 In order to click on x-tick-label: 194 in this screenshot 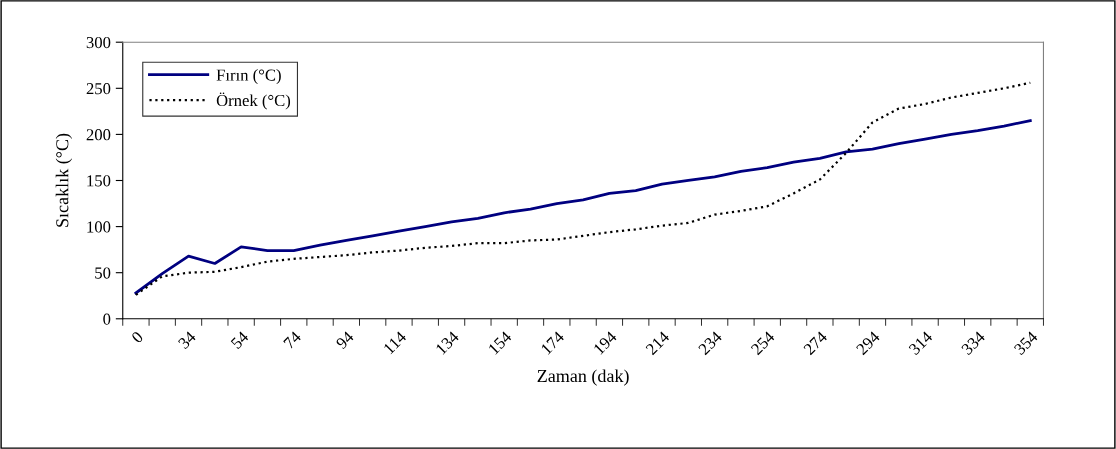, I will do `click(605, 342)`.